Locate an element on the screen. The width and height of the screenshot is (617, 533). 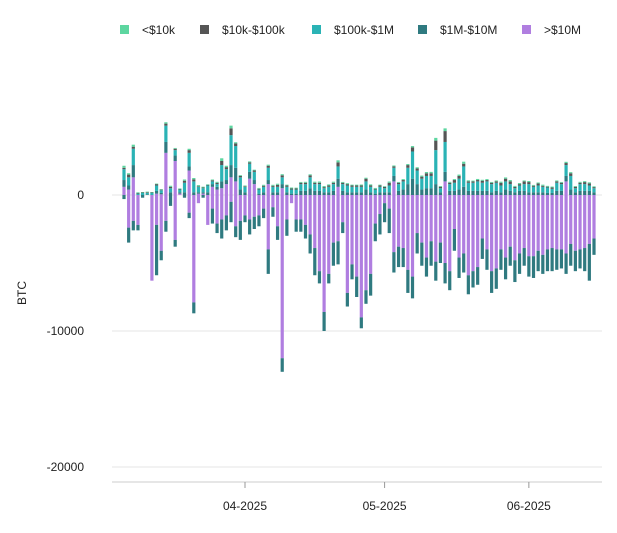
legend-label: $10k-$100k is located at coordinates (254, 30).